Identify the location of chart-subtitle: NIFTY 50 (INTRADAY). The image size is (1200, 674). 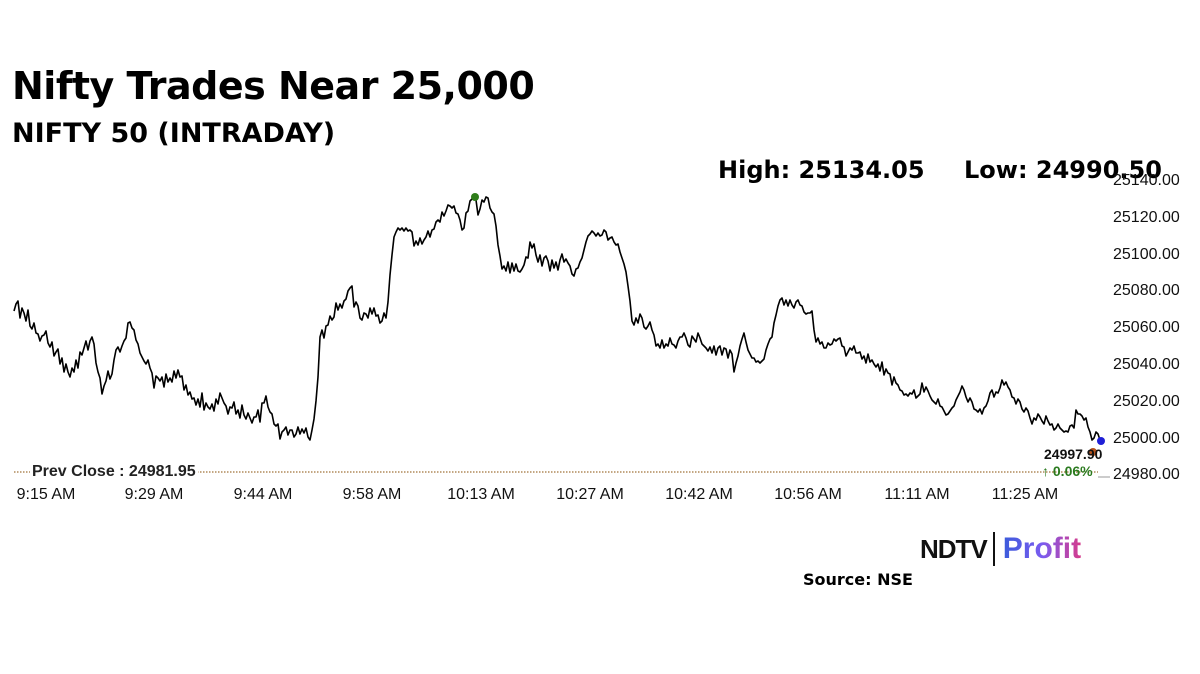
(174, 133).